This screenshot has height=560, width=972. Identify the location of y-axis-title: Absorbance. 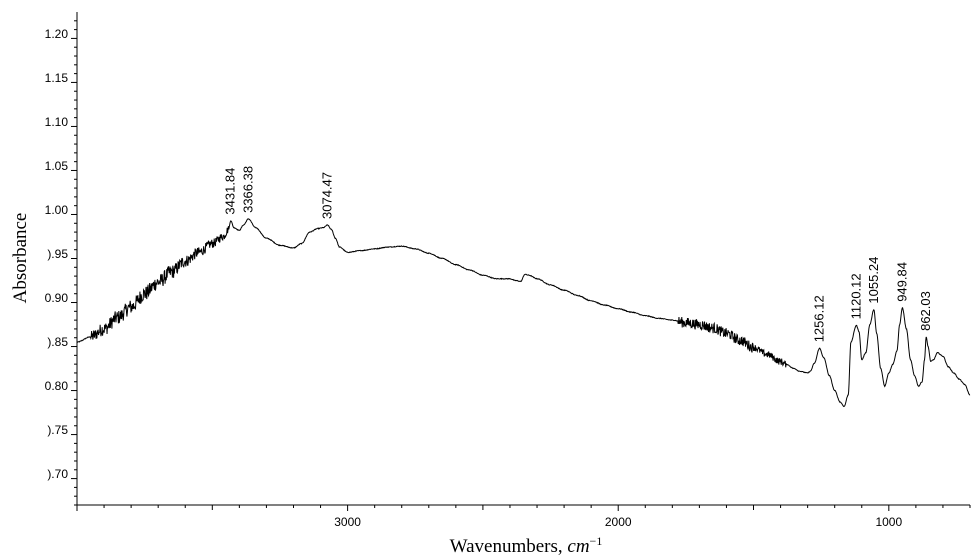
(20, 258).